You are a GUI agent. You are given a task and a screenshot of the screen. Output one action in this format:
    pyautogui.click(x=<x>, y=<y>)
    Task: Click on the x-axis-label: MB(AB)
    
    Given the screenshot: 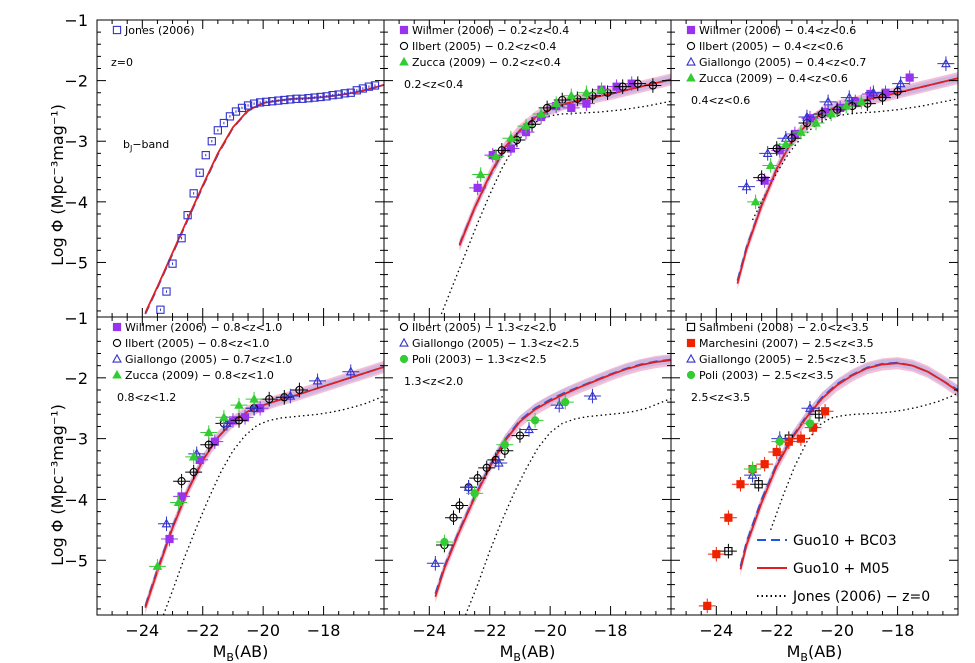 What is the action you would take?
    pyautogui.click(x=528, y=652)
    